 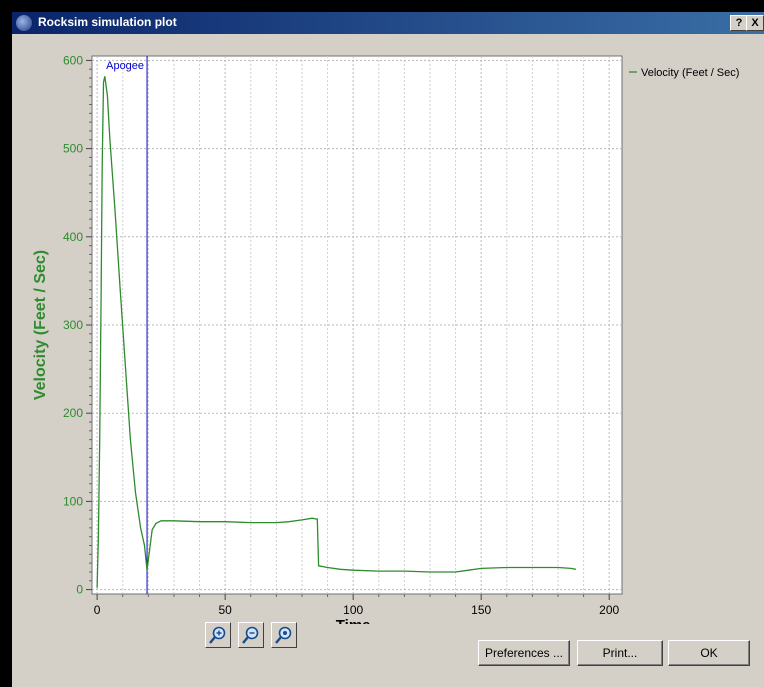 What do you see at coordinates (73, 501) in the screenshot?
I see `y-tick-label: 100` at bounding box center [73, 501].